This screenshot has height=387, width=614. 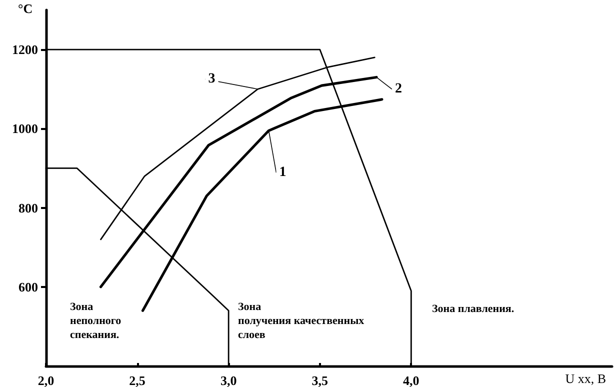 I want to click on y-tick-label: 1000, so click(x=25, y=128).